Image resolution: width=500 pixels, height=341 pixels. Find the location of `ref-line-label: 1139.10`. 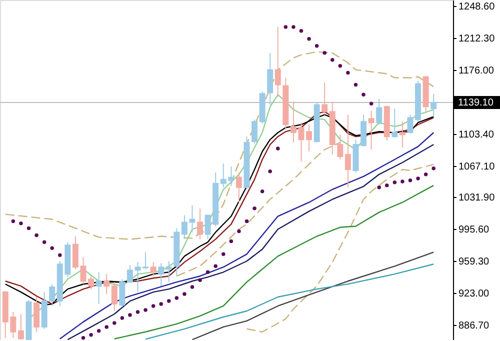

ref-line-label: 1139.10 is located at coordinates (476, 102).